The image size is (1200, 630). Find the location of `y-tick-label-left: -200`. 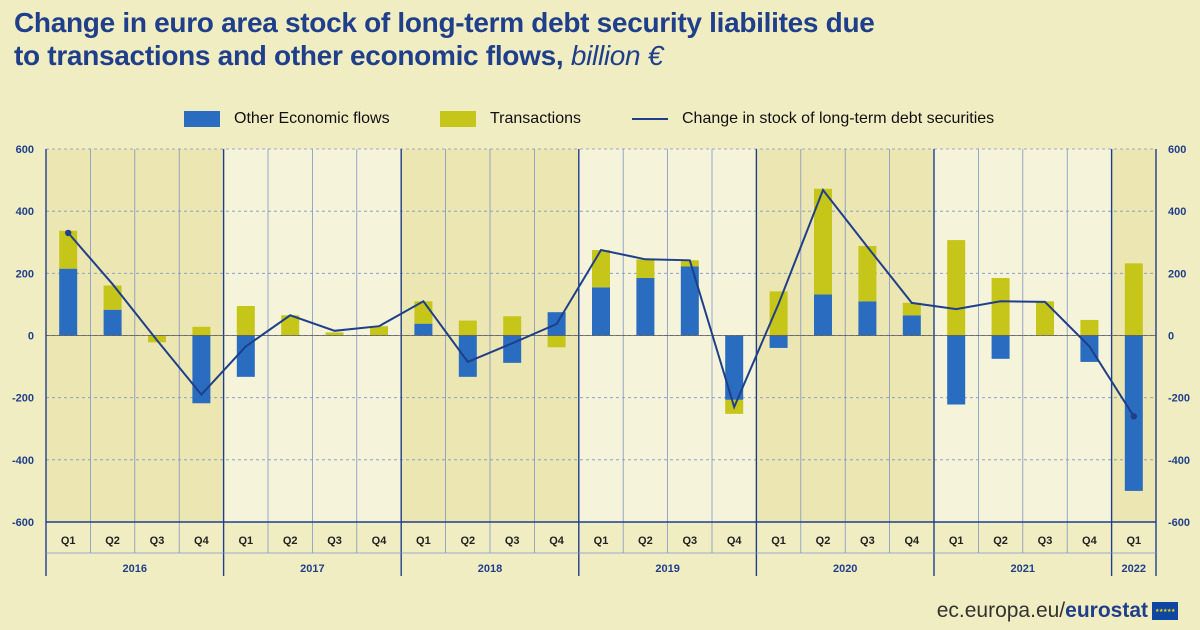

y-tick-label-left: -200 is located at coordinates (23, 399).